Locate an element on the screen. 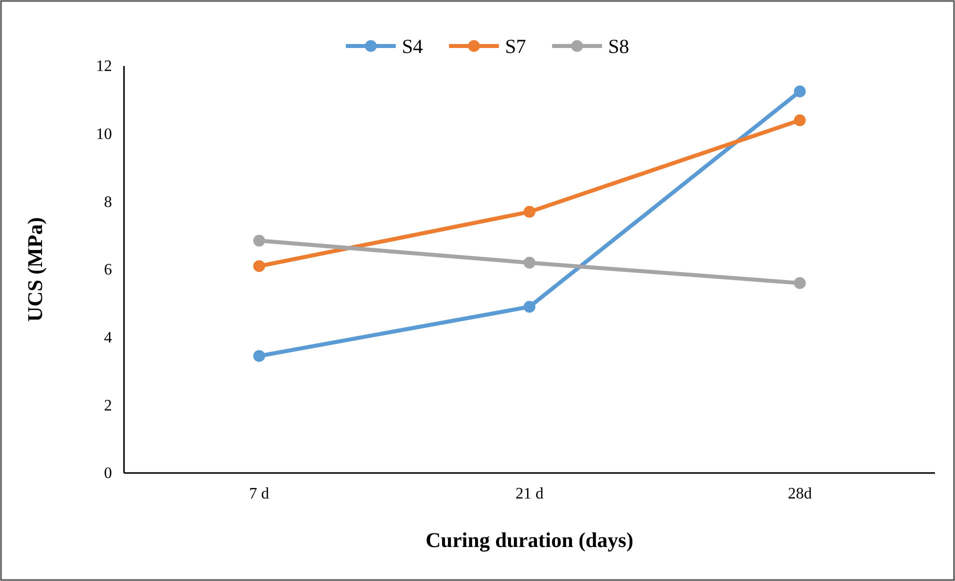 The image size is (955, 581). y-tick-label: 2 is located at coordinates (108, 405).